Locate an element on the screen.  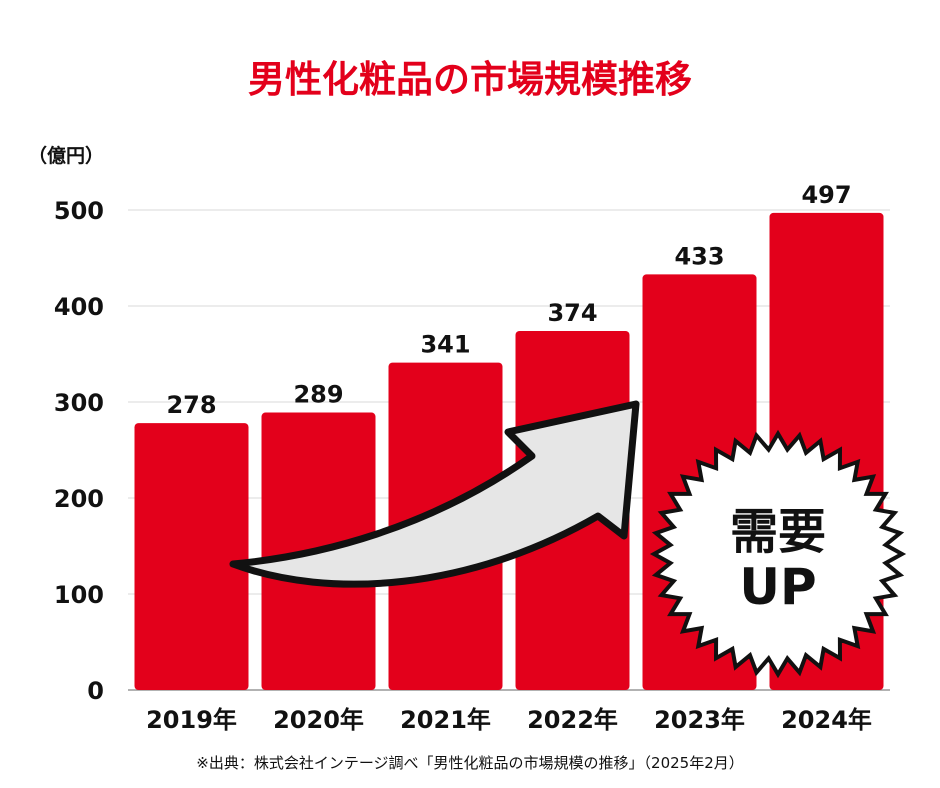
bar-2019年 is located at coordinates (191, 556).